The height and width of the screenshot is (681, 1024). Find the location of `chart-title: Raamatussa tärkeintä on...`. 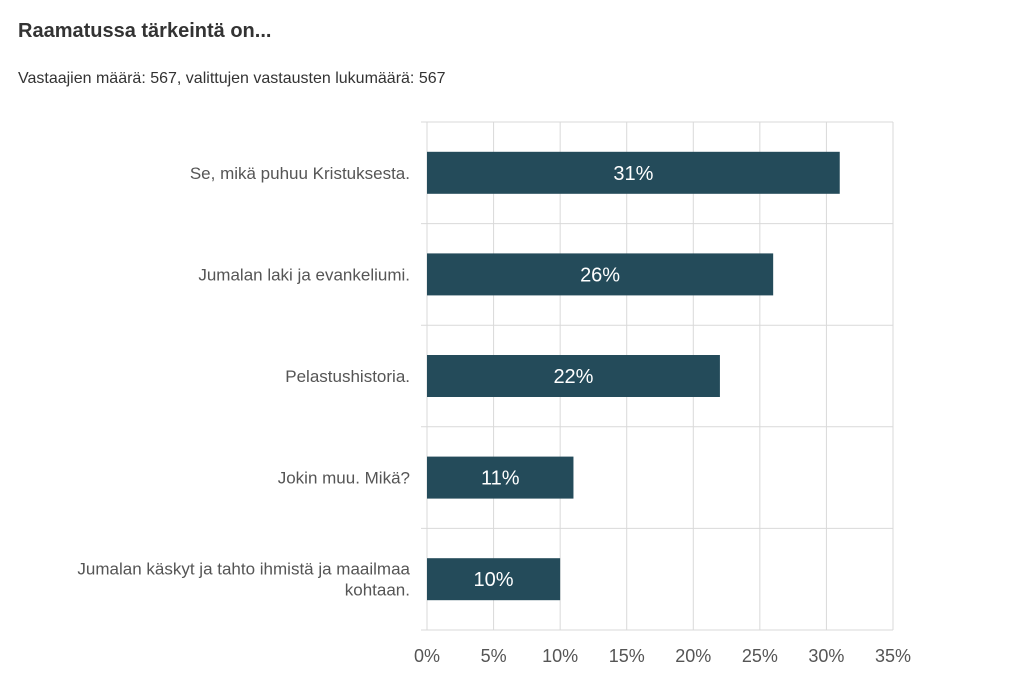

chart-title: Raamatussa tärkeintä on... is located at coordinates (145, 31).